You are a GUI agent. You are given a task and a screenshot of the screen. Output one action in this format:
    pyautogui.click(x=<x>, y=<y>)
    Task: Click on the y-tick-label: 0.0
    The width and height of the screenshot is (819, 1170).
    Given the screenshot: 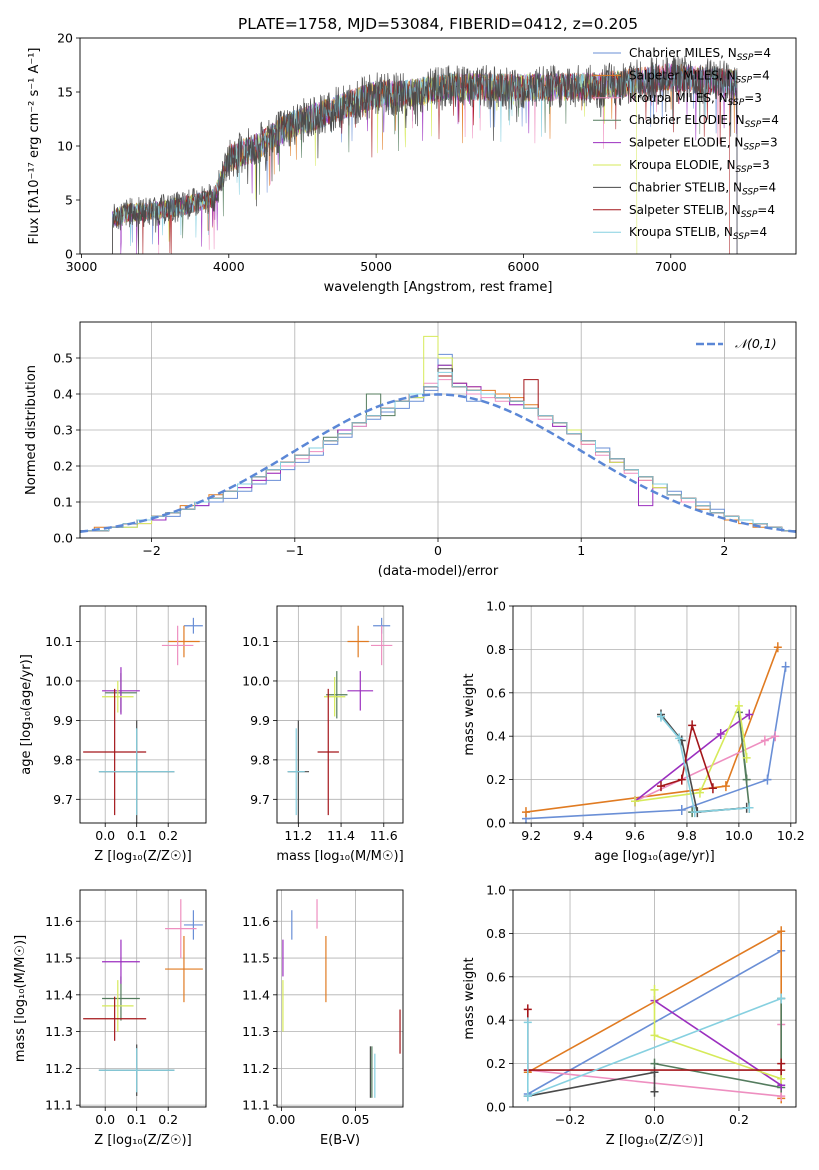 What is the action you would take?
    pyautogui.click(x=496, y=1107)
    